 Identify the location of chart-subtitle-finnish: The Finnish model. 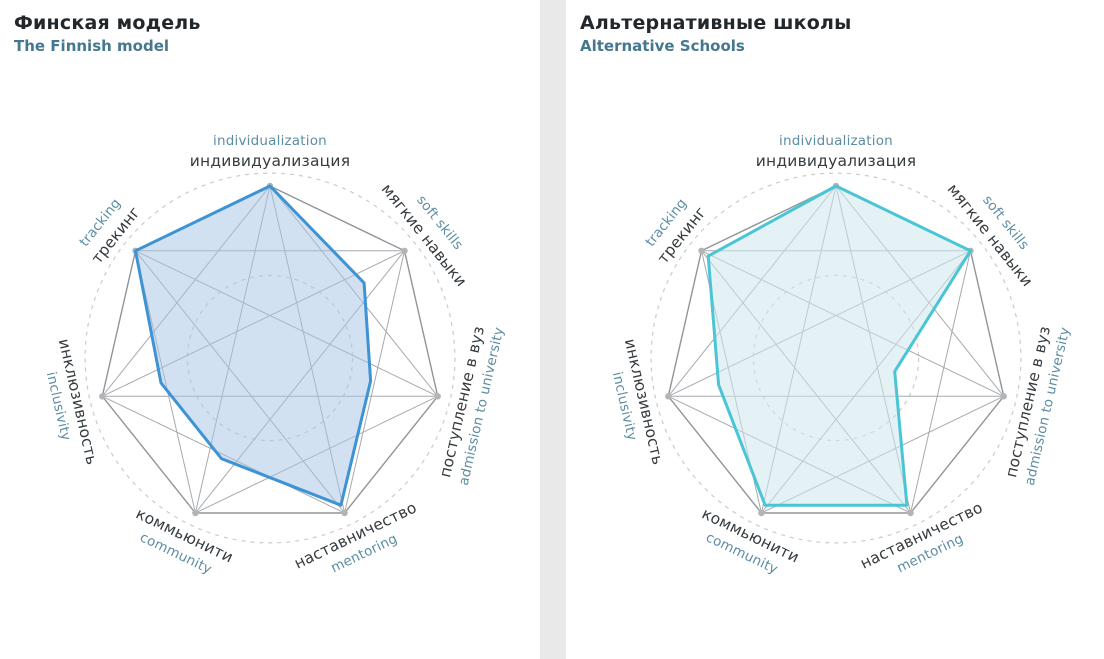
(92, 46).